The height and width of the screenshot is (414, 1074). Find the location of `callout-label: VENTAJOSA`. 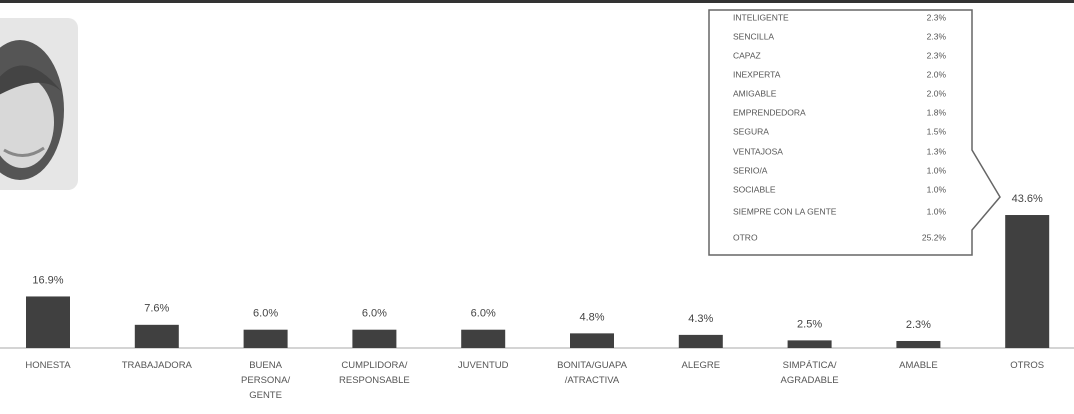

callout-label: VENTAJOSA is located at coordinates (758, 151).